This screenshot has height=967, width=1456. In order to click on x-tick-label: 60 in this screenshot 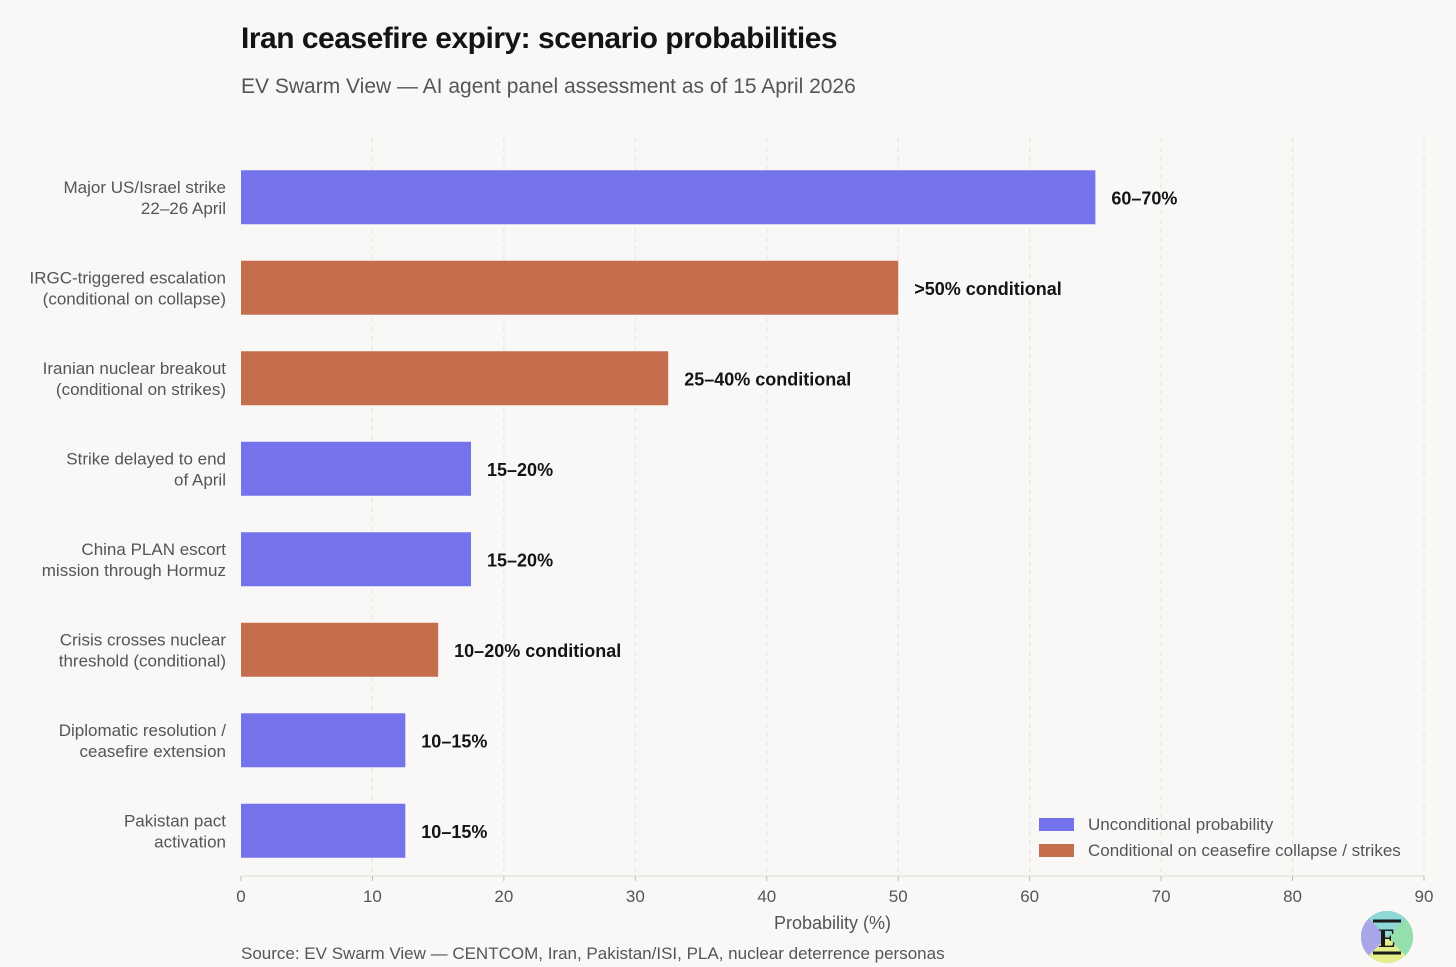, I will do `click(1029, 896)`.